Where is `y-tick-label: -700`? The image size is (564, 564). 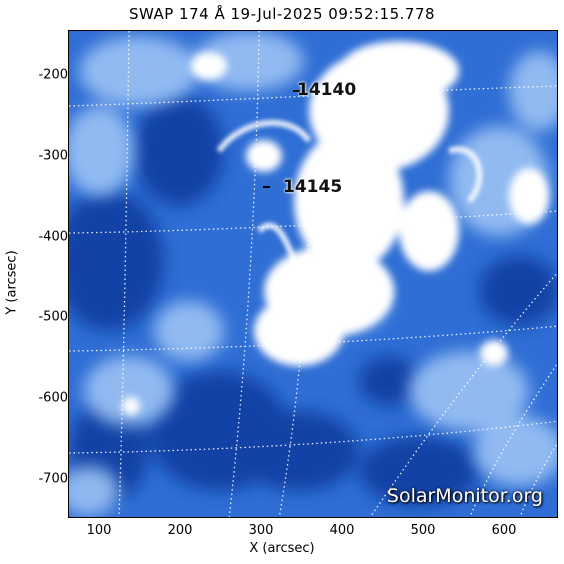 y-tick-label: -700 is located at coordinates (53, 479).